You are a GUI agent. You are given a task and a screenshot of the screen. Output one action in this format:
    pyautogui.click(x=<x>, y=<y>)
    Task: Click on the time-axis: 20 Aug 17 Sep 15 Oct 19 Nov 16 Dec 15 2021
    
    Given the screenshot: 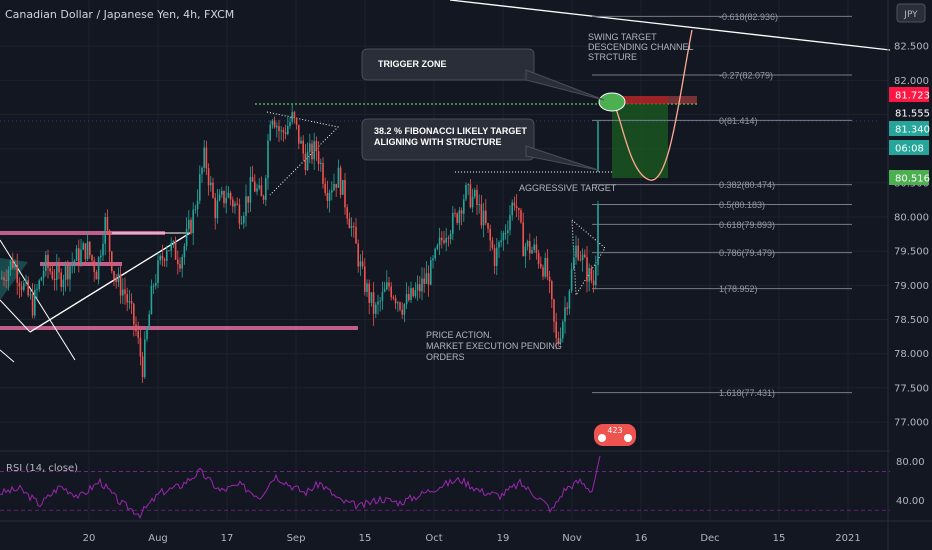 What is the action you would take?
    pyautogui.click(x=466, y=532)
    